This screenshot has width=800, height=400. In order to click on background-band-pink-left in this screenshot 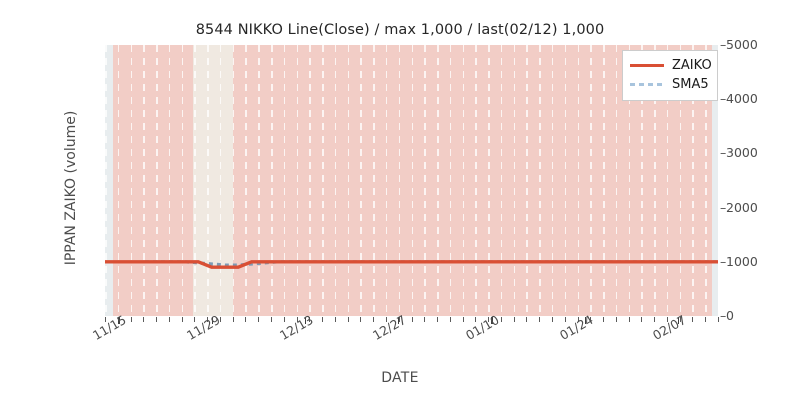, I will do `click(153, 180)`.